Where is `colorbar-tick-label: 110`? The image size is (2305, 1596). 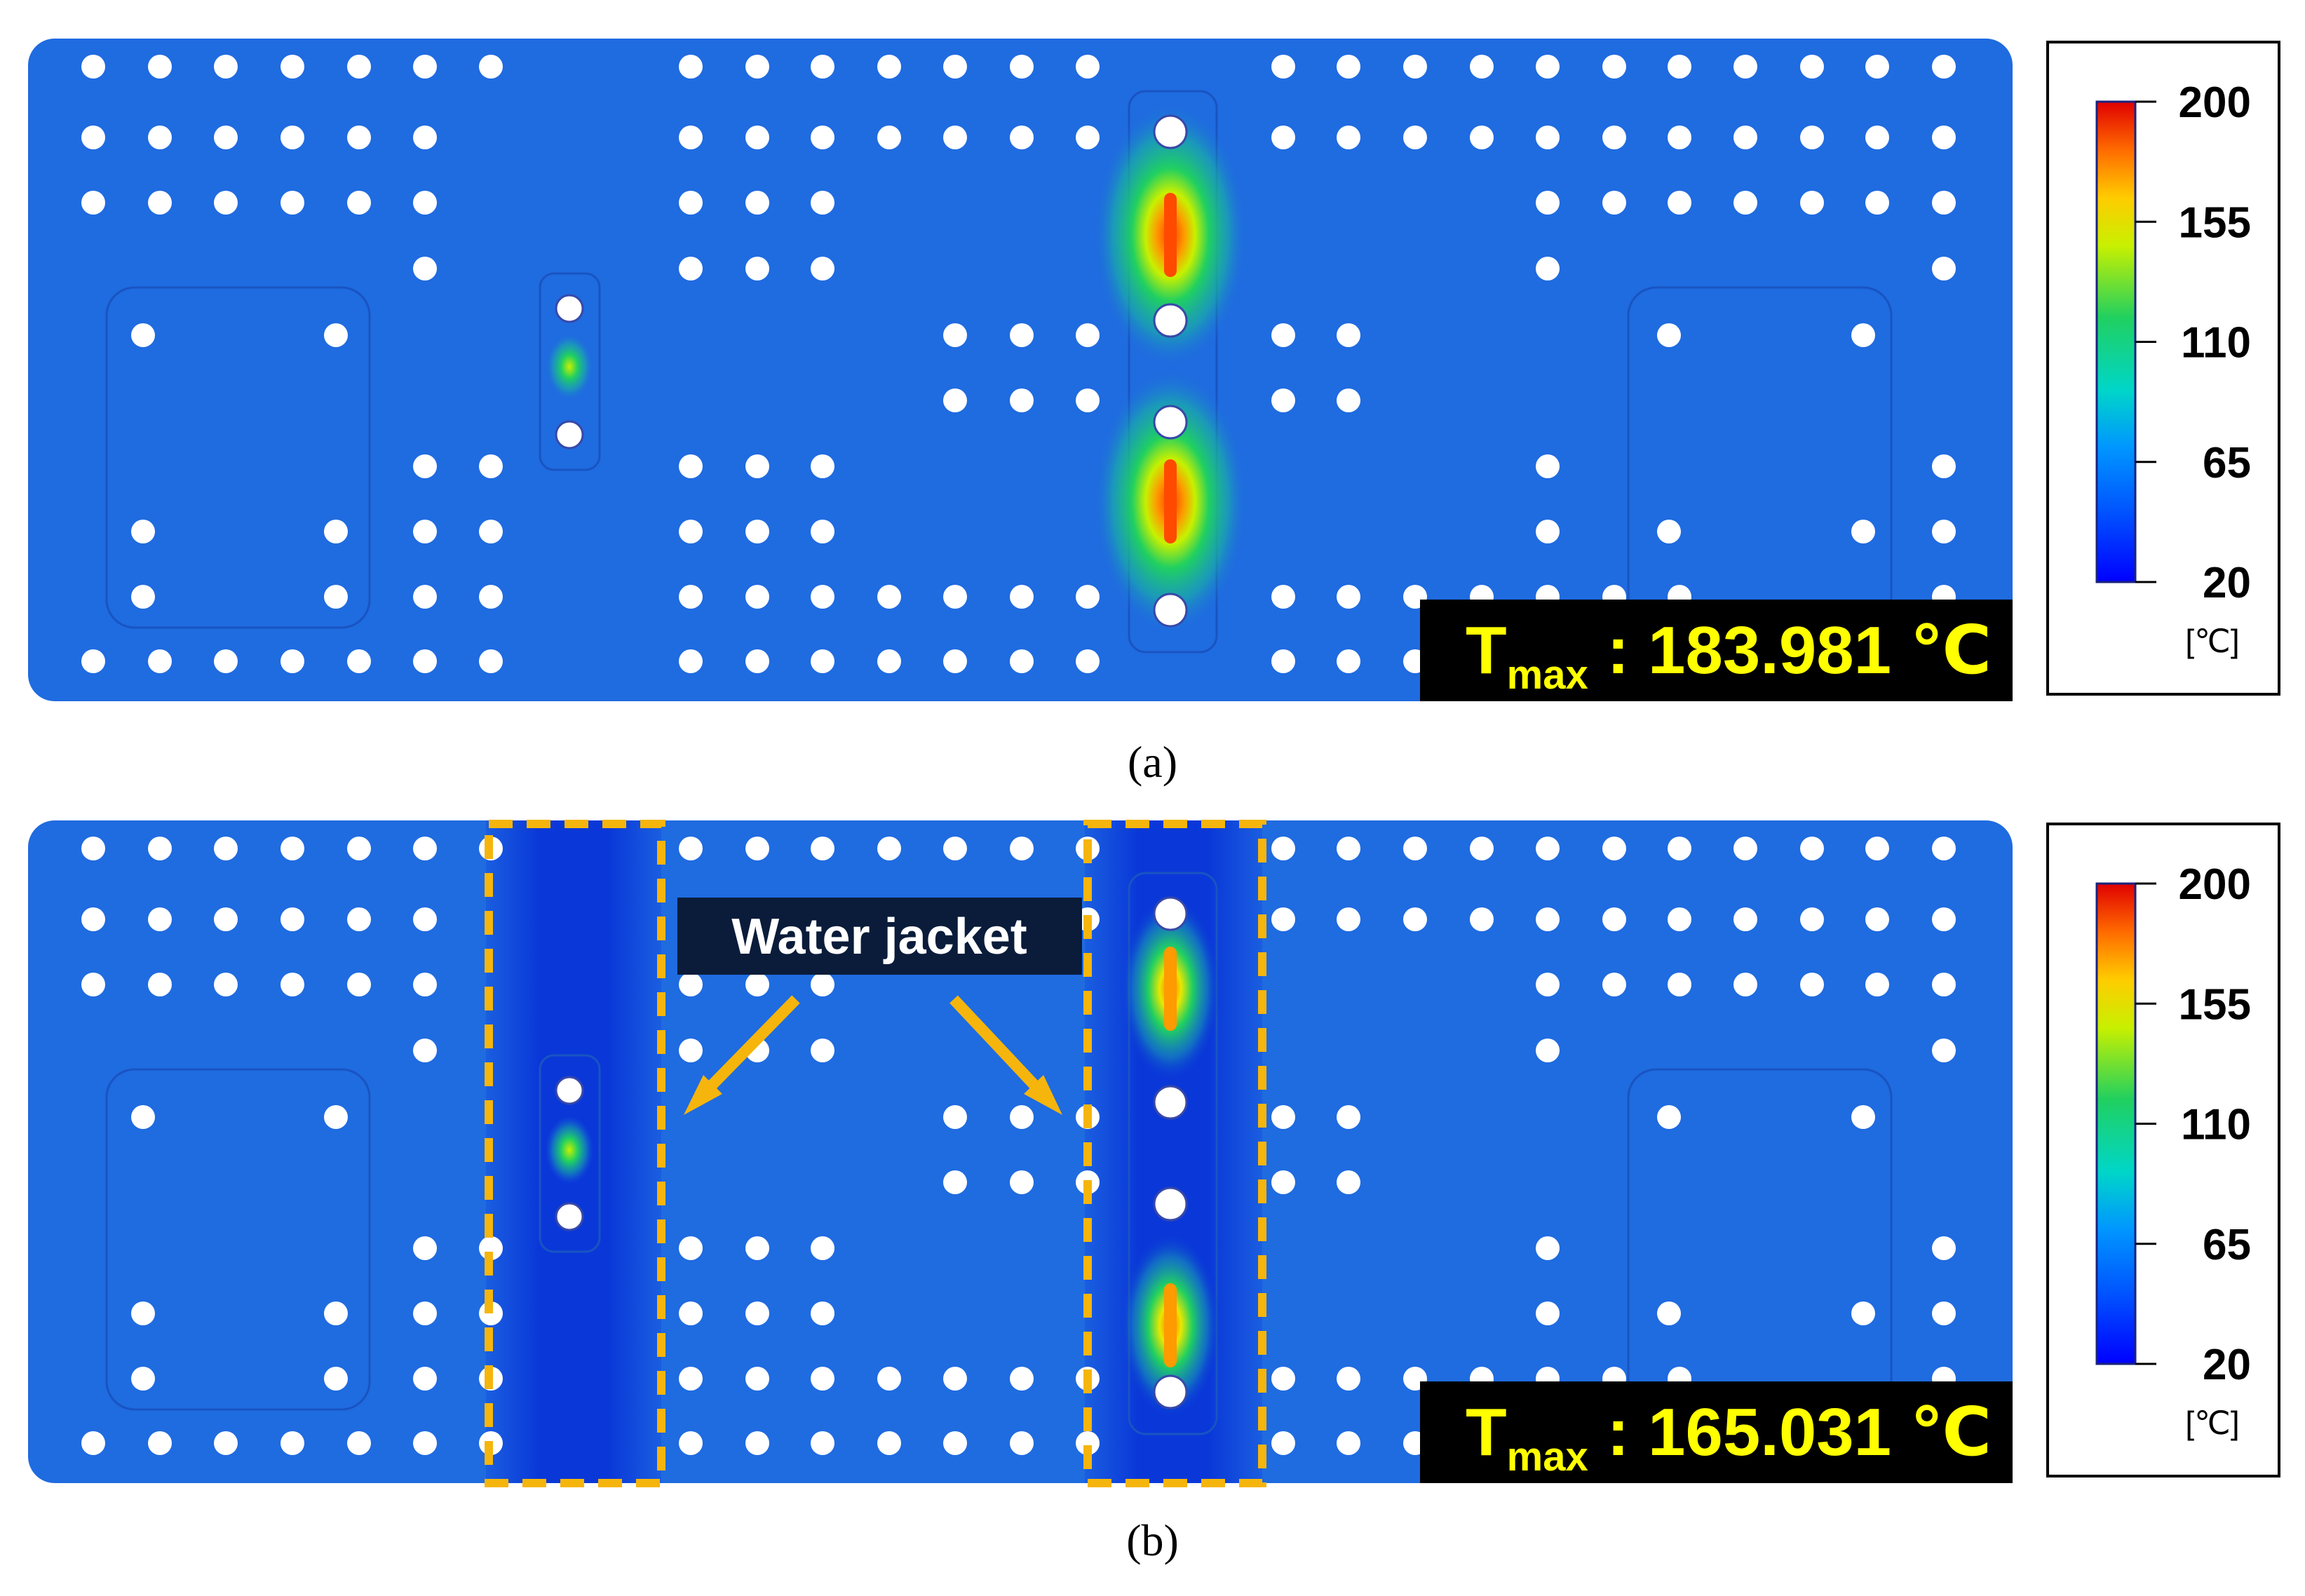
colorbar-tick-label: 110 is located at coordinates (2216, 1125).